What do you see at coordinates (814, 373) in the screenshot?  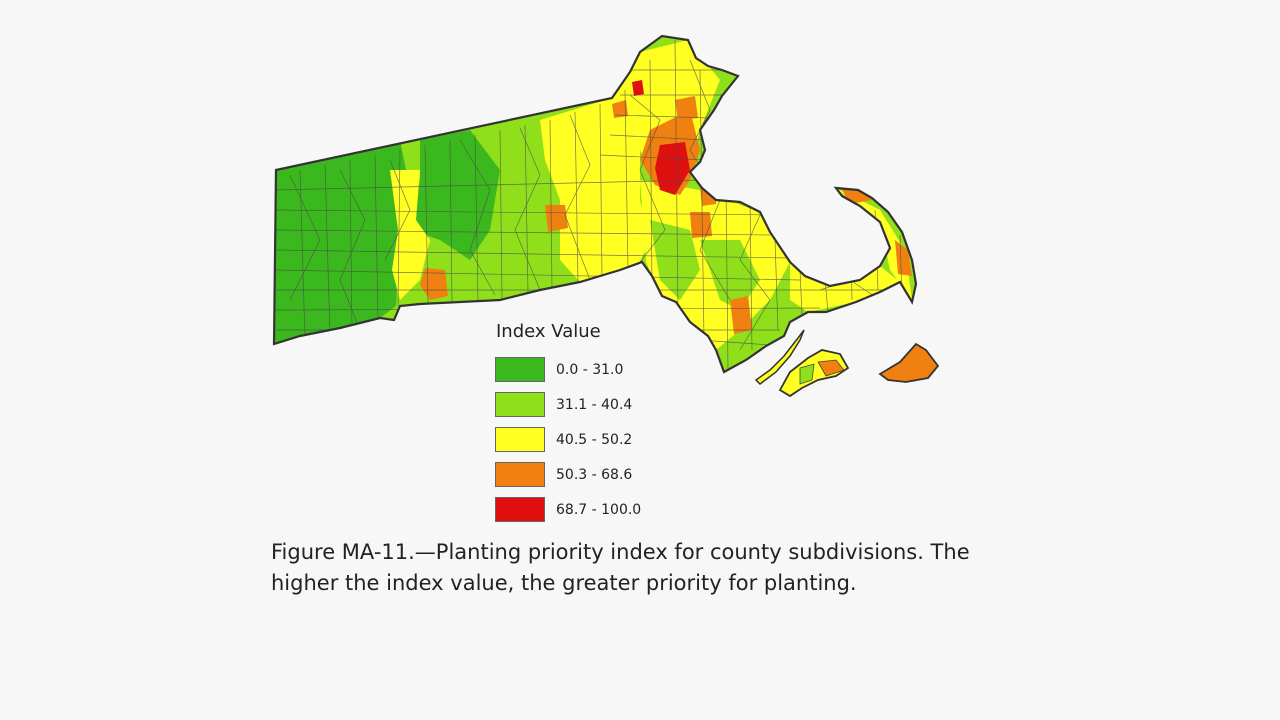 I see `marthas-vineyard` at bounding box center [814, 373].